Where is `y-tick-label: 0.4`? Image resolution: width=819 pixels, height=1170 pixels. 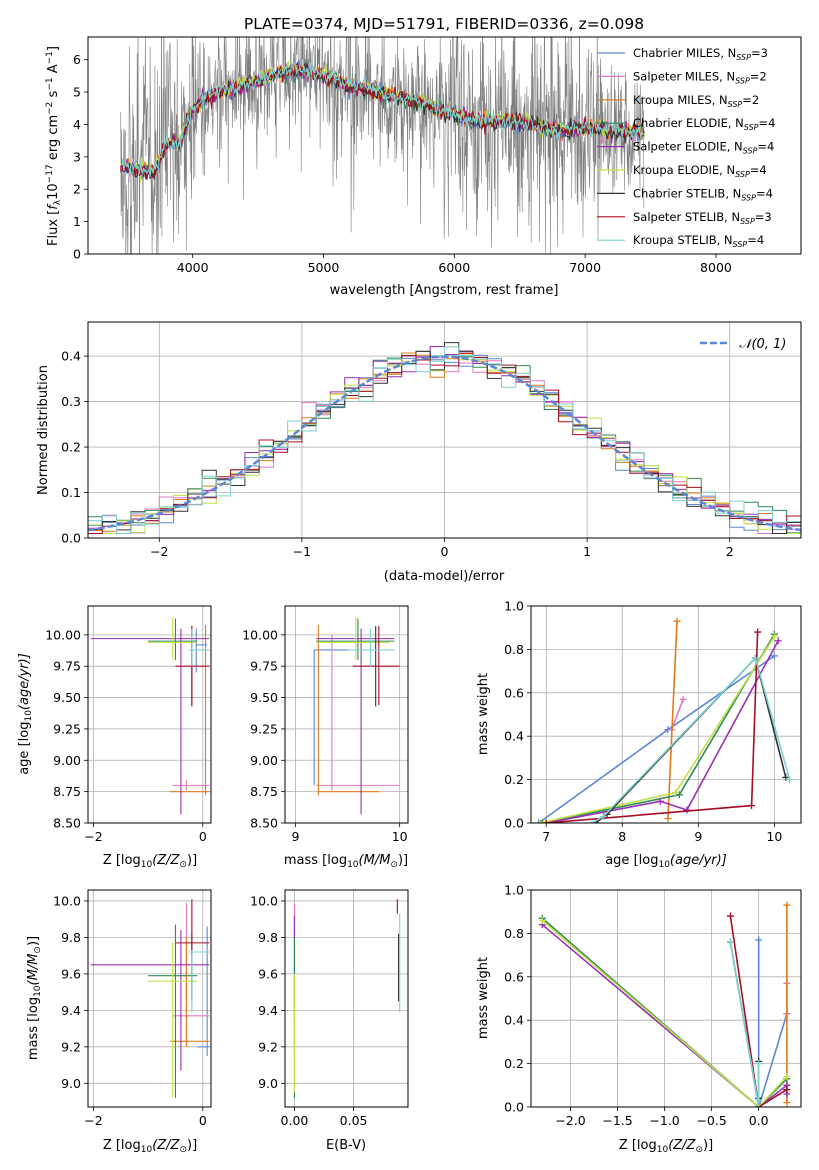
y-tick-label: 0.4 is located at coordinates (514, 736).